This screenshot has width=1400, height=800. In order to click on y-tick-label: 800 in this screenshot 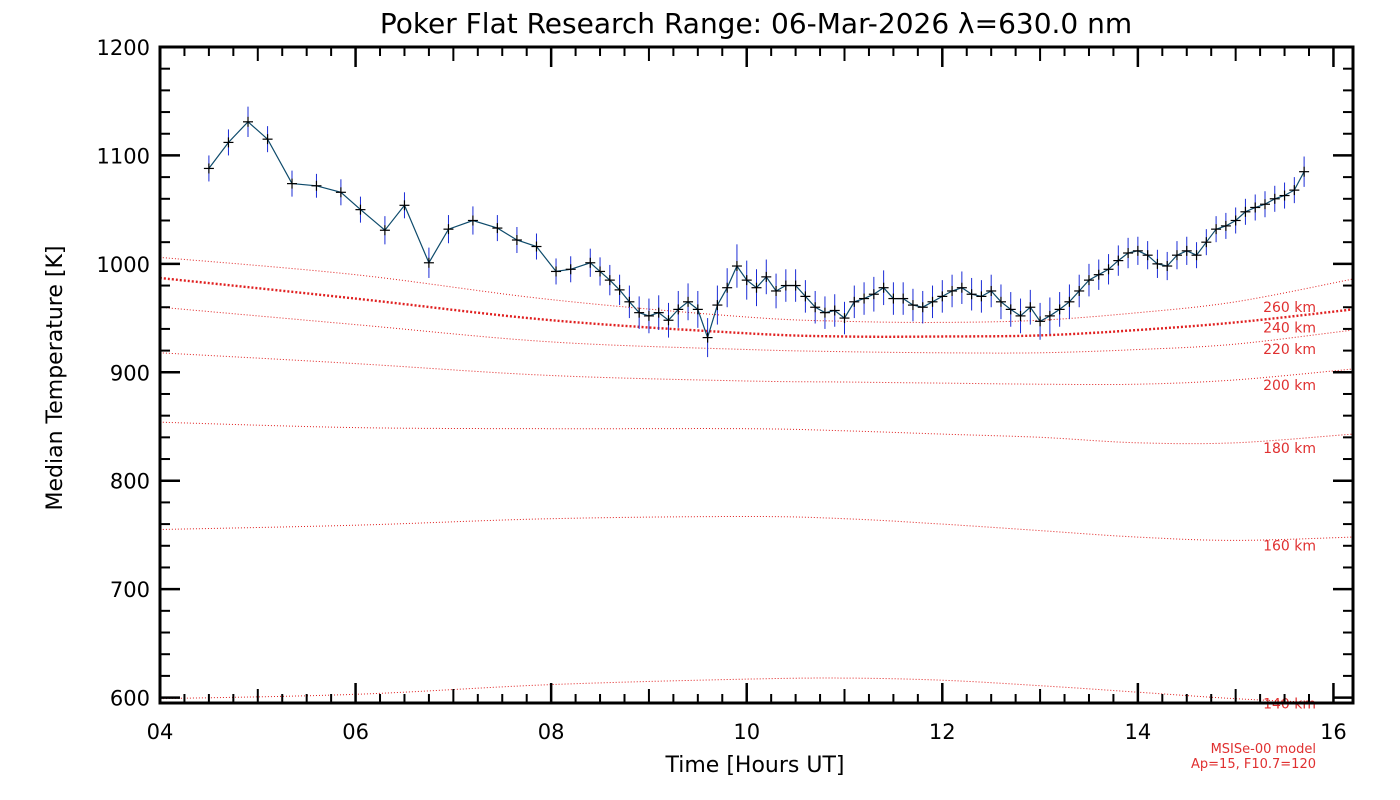, I will do `click(130, 482)`.